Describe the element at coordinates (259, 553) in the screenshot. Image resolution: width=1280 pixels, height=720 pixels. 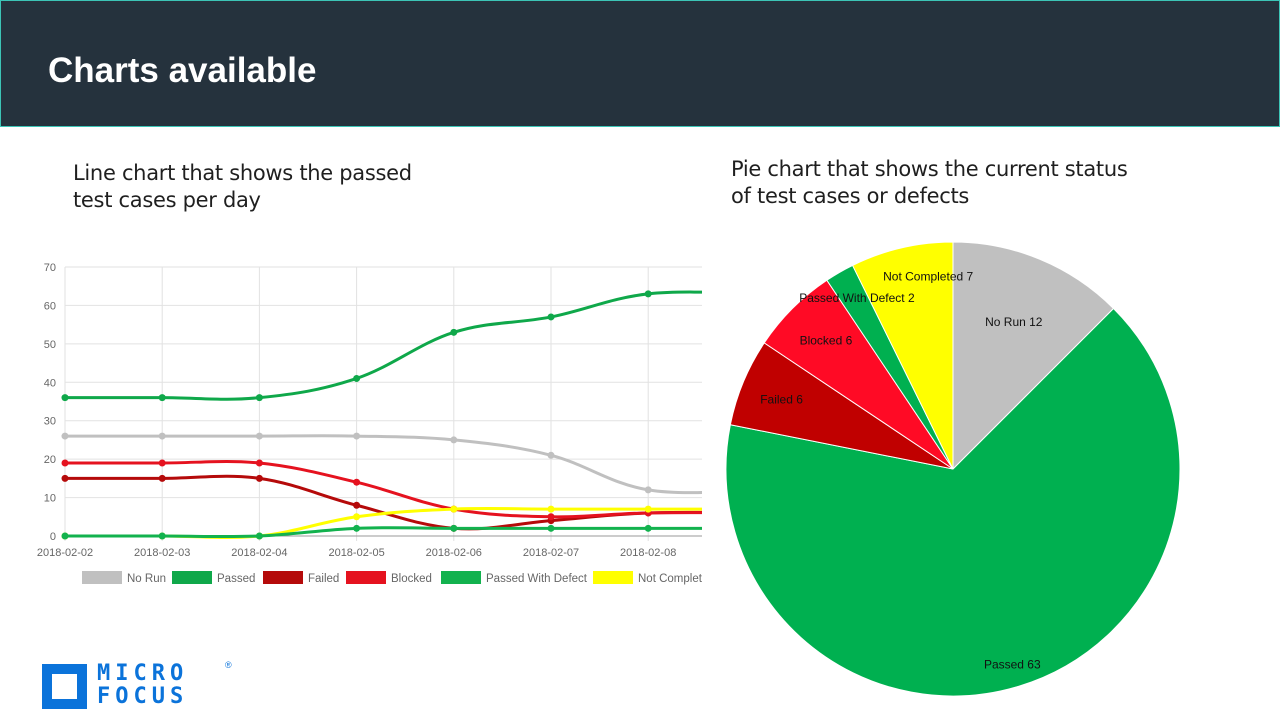
I see `x-tick-label: 2018-02-04` at that location.